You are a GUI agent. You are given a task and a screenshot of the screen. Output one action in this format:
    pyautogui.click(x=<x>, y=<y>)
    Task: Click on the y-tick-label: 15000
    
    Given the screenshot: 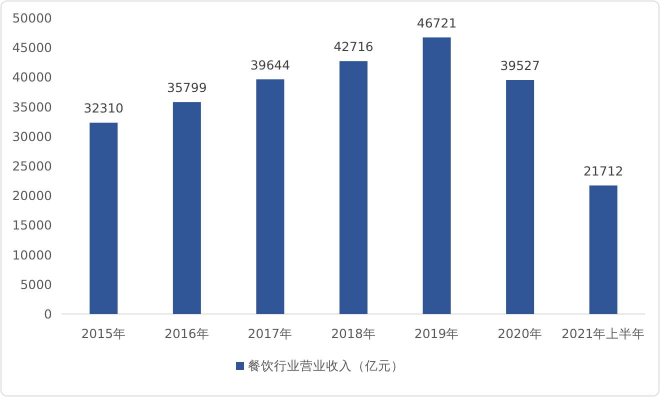 What is the action you would take?
    pyautogui.click(x=32, y=225)
    